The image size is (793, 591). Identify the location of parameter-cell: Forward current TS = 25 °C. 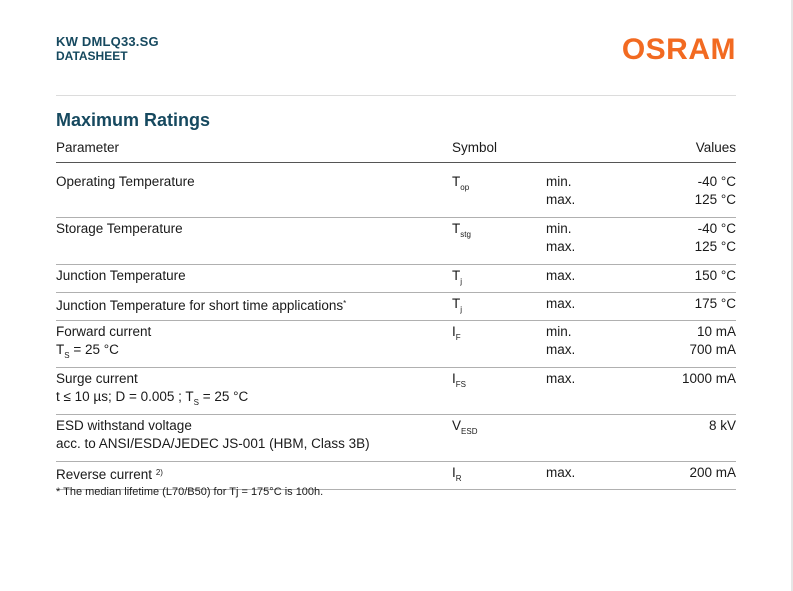
(254, 344).